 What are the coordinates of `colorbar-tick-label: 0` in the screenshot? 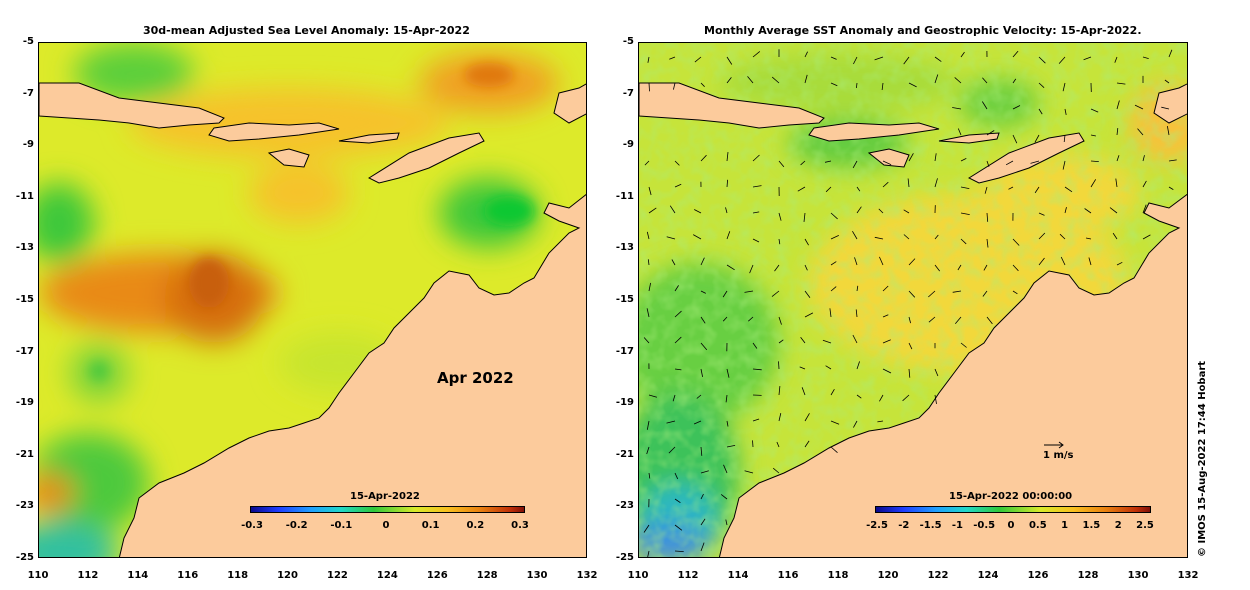 It's located at (386, 525).